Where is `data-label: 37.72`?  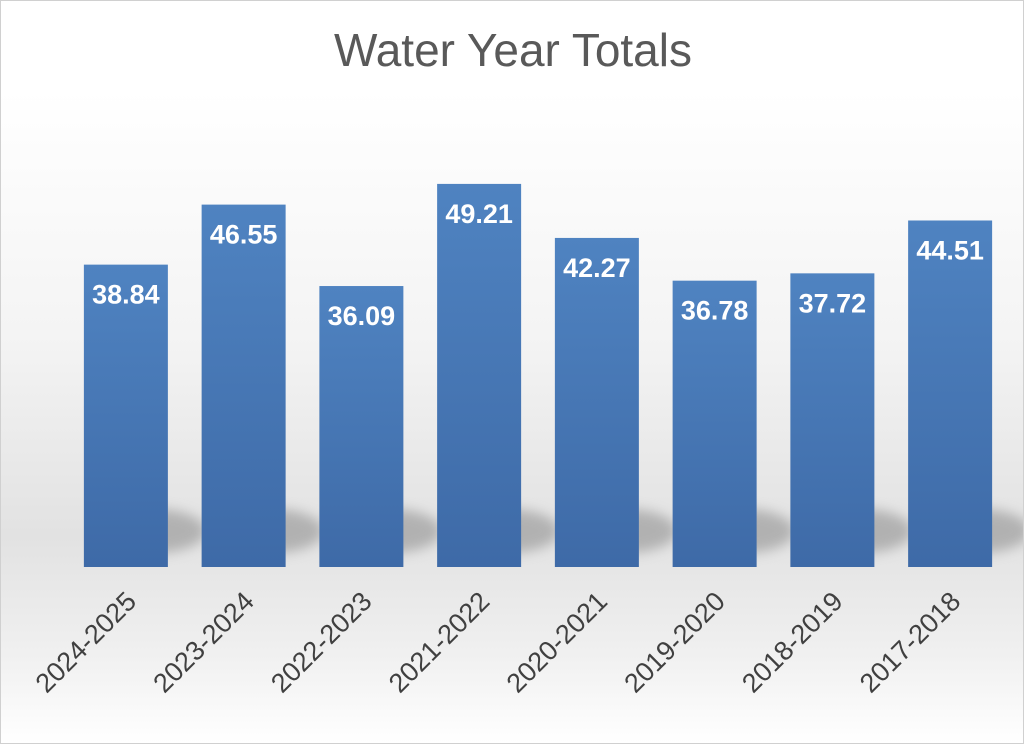
data-label: 37.72 is located at coordinates (833, 303).